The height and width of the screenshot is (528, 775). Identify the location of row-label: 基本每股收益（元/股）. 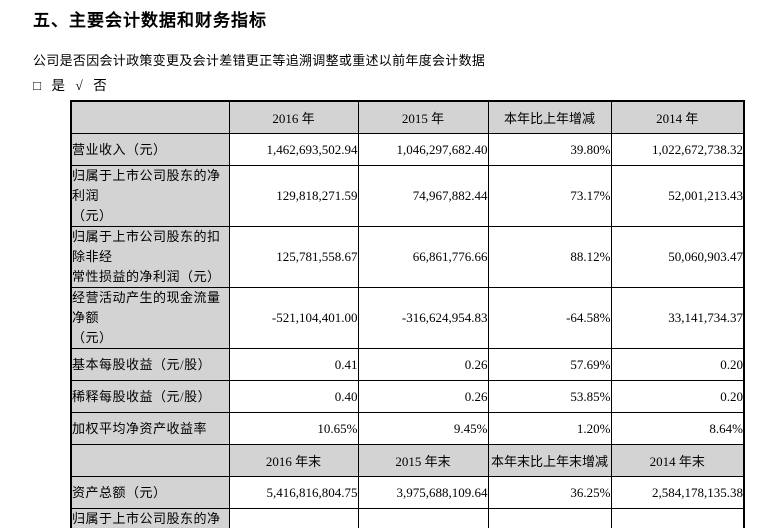
(150, 364).